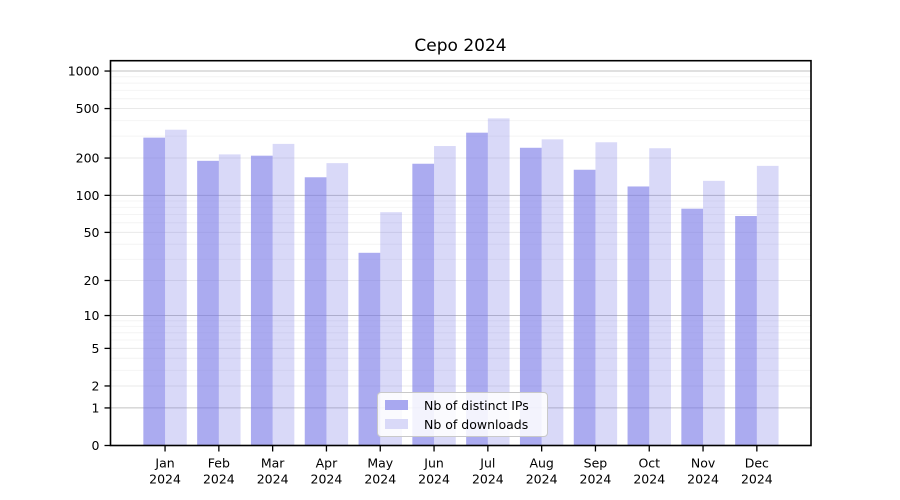 This screenshot has height=500, width=900. What do you see at coordinates (445, 296) in the screenshot?
I see `bar-downloads-jun` at bounding box center [445, 296].